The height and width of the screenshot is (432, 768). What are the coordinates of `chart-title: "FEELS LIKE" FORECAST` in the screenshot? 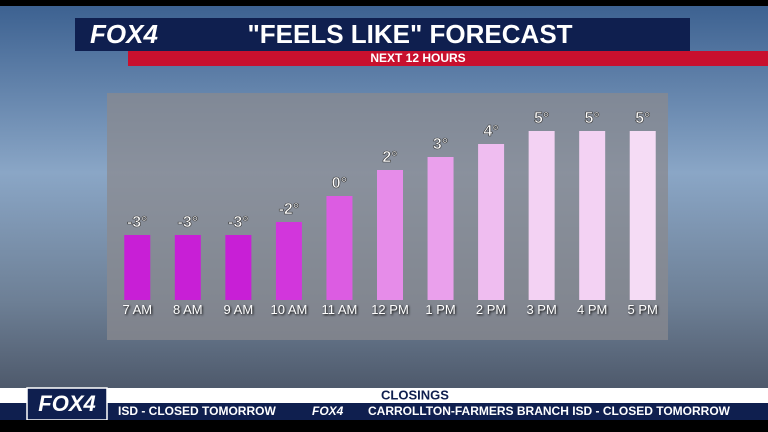 It's located at (409, 34).